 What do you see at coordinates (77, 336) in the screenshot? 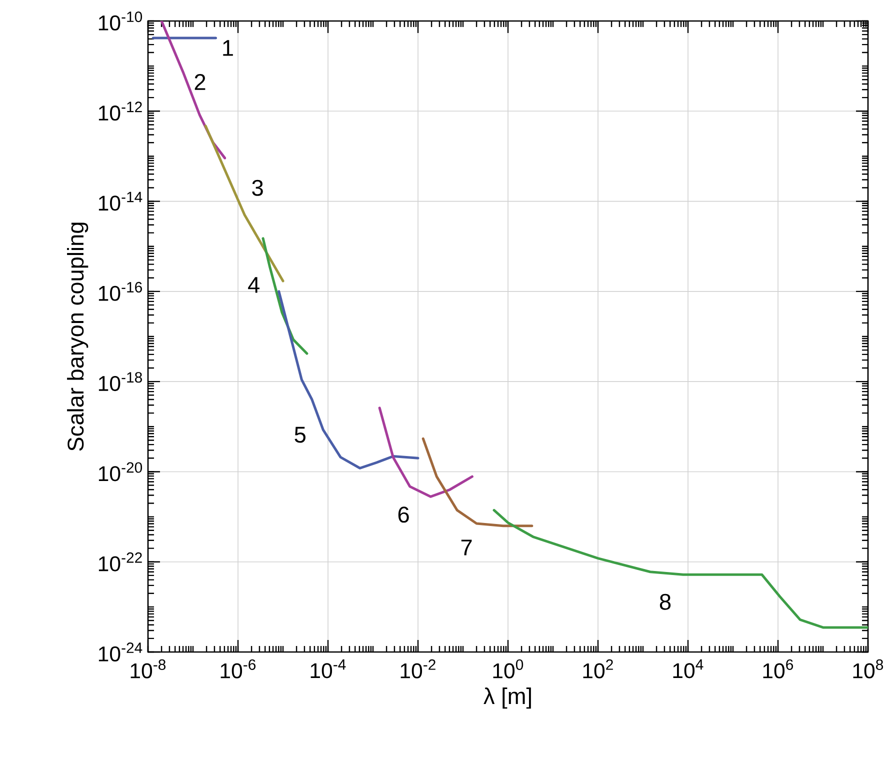
I see `y-axis-title: Scalar baryon coupling` at bounding box center [77, 336].